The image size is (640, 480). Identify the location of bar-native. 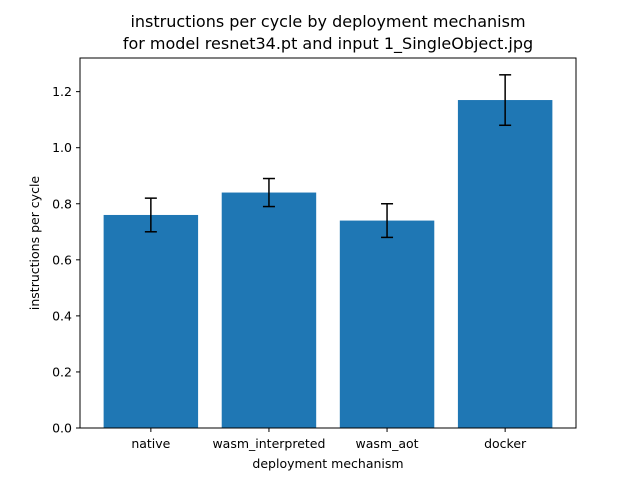
(151, 321).